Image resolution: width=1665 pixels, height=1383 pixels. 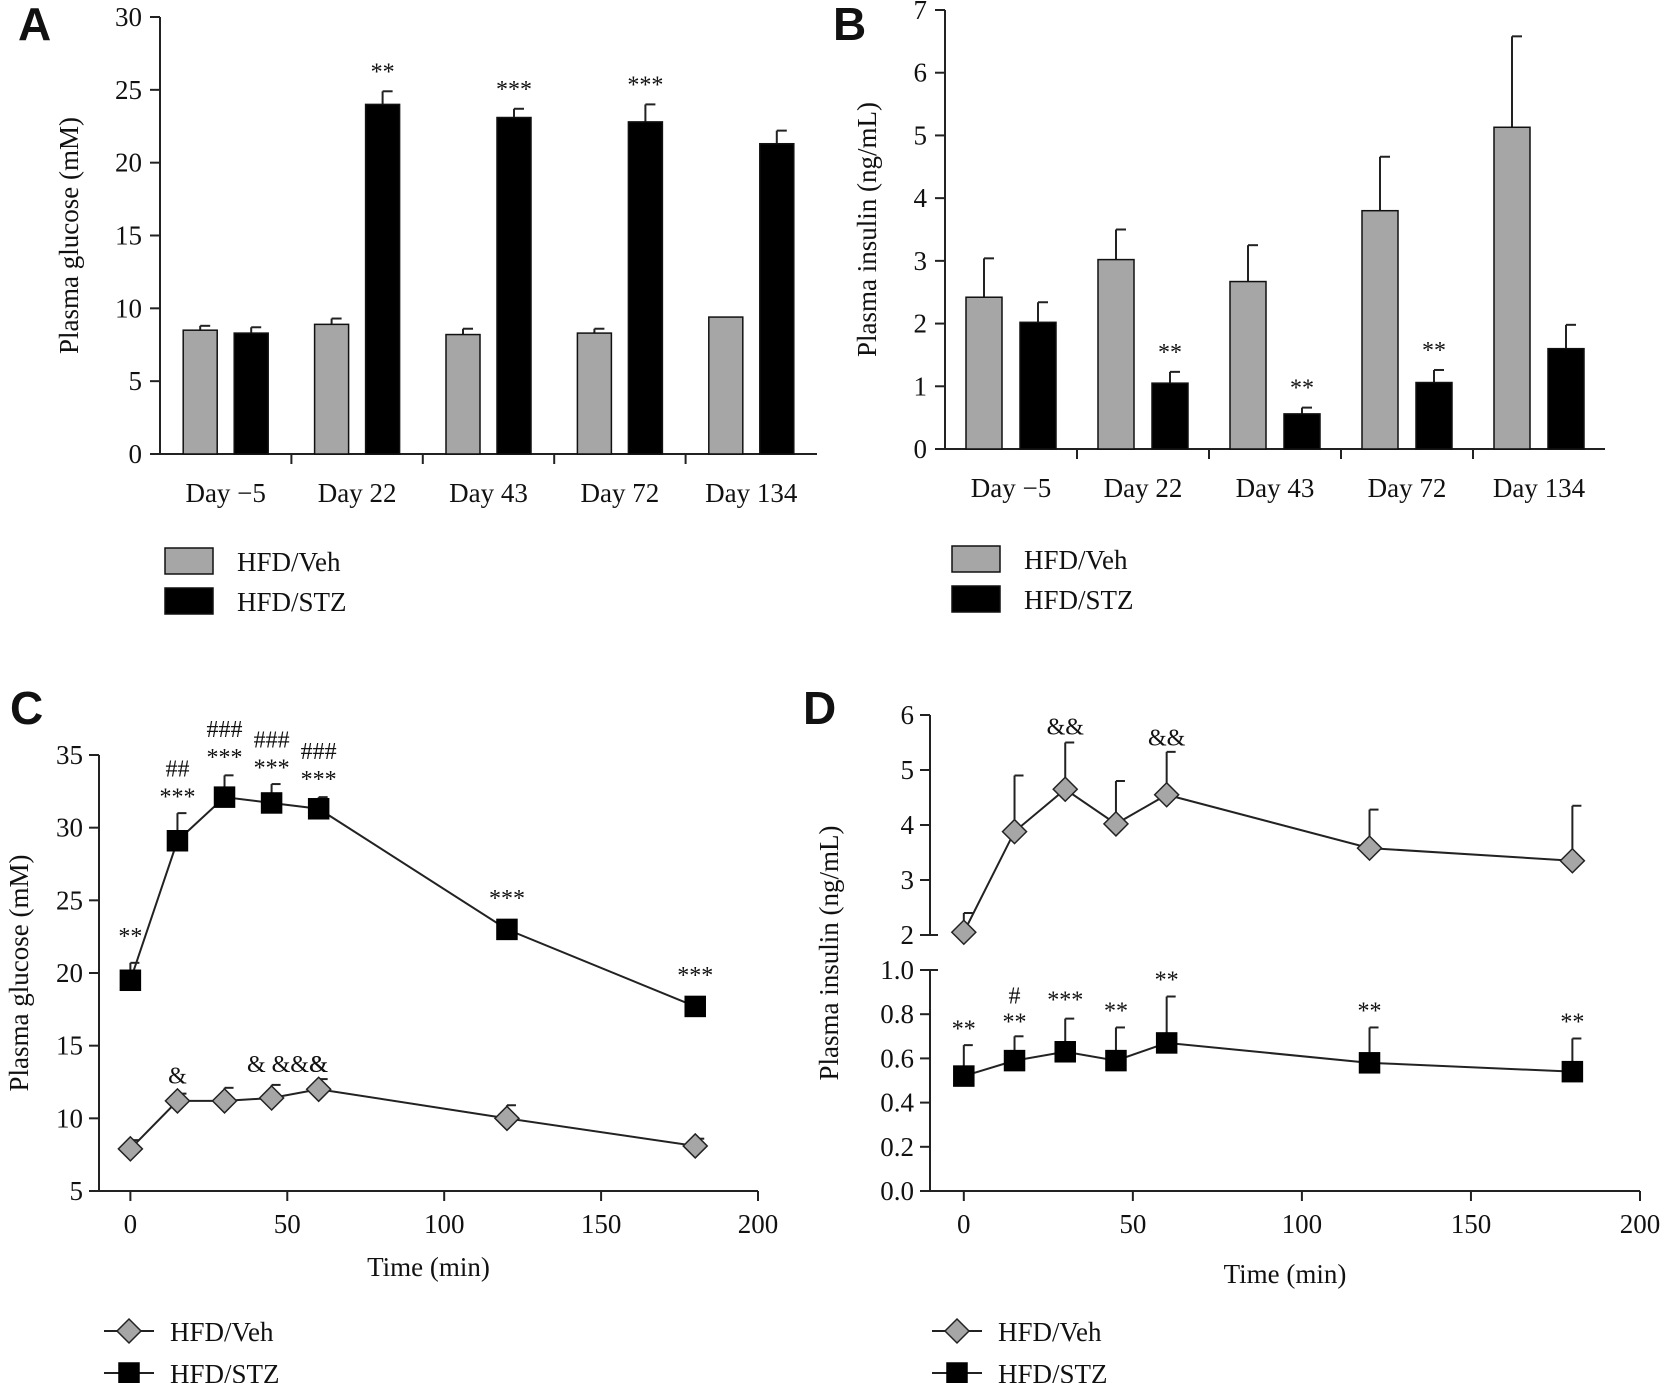 I want to click on x-tick-label: Day −5, so click(x=1011, y=488).